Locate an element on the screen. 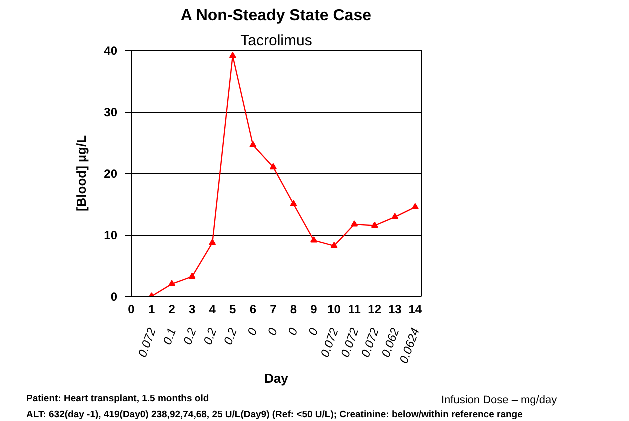 This screenshot has width=629, height=421. text: 0.1 is located at coordinates (170, 336).